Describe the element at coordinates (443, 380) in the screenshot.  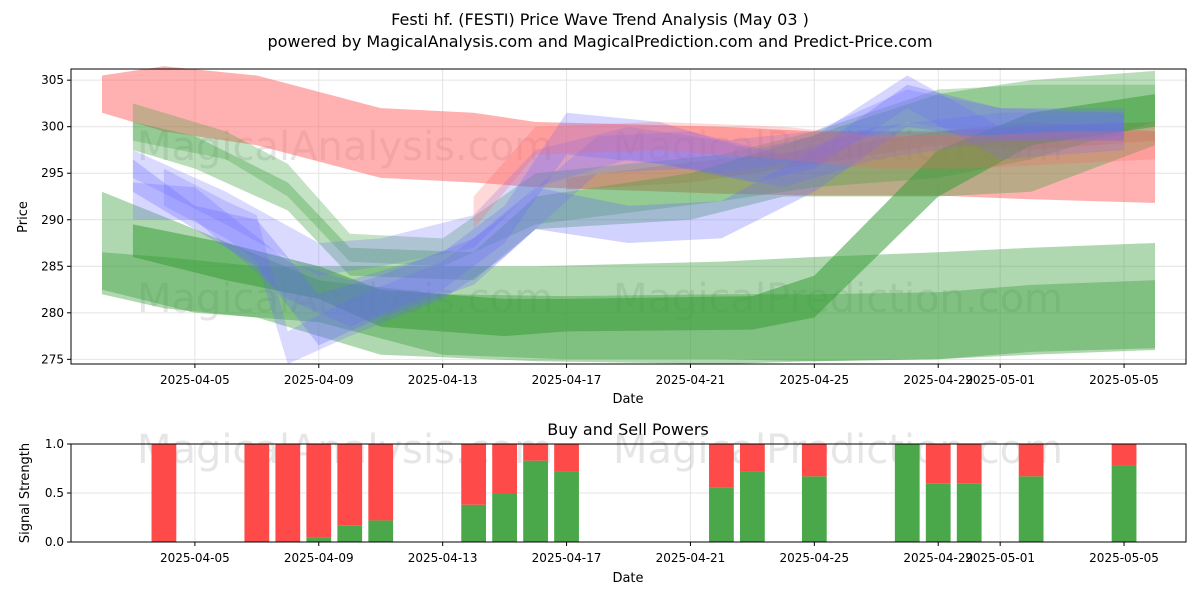
I see `price-xtick-label-2: 2025-04-13` at that location.